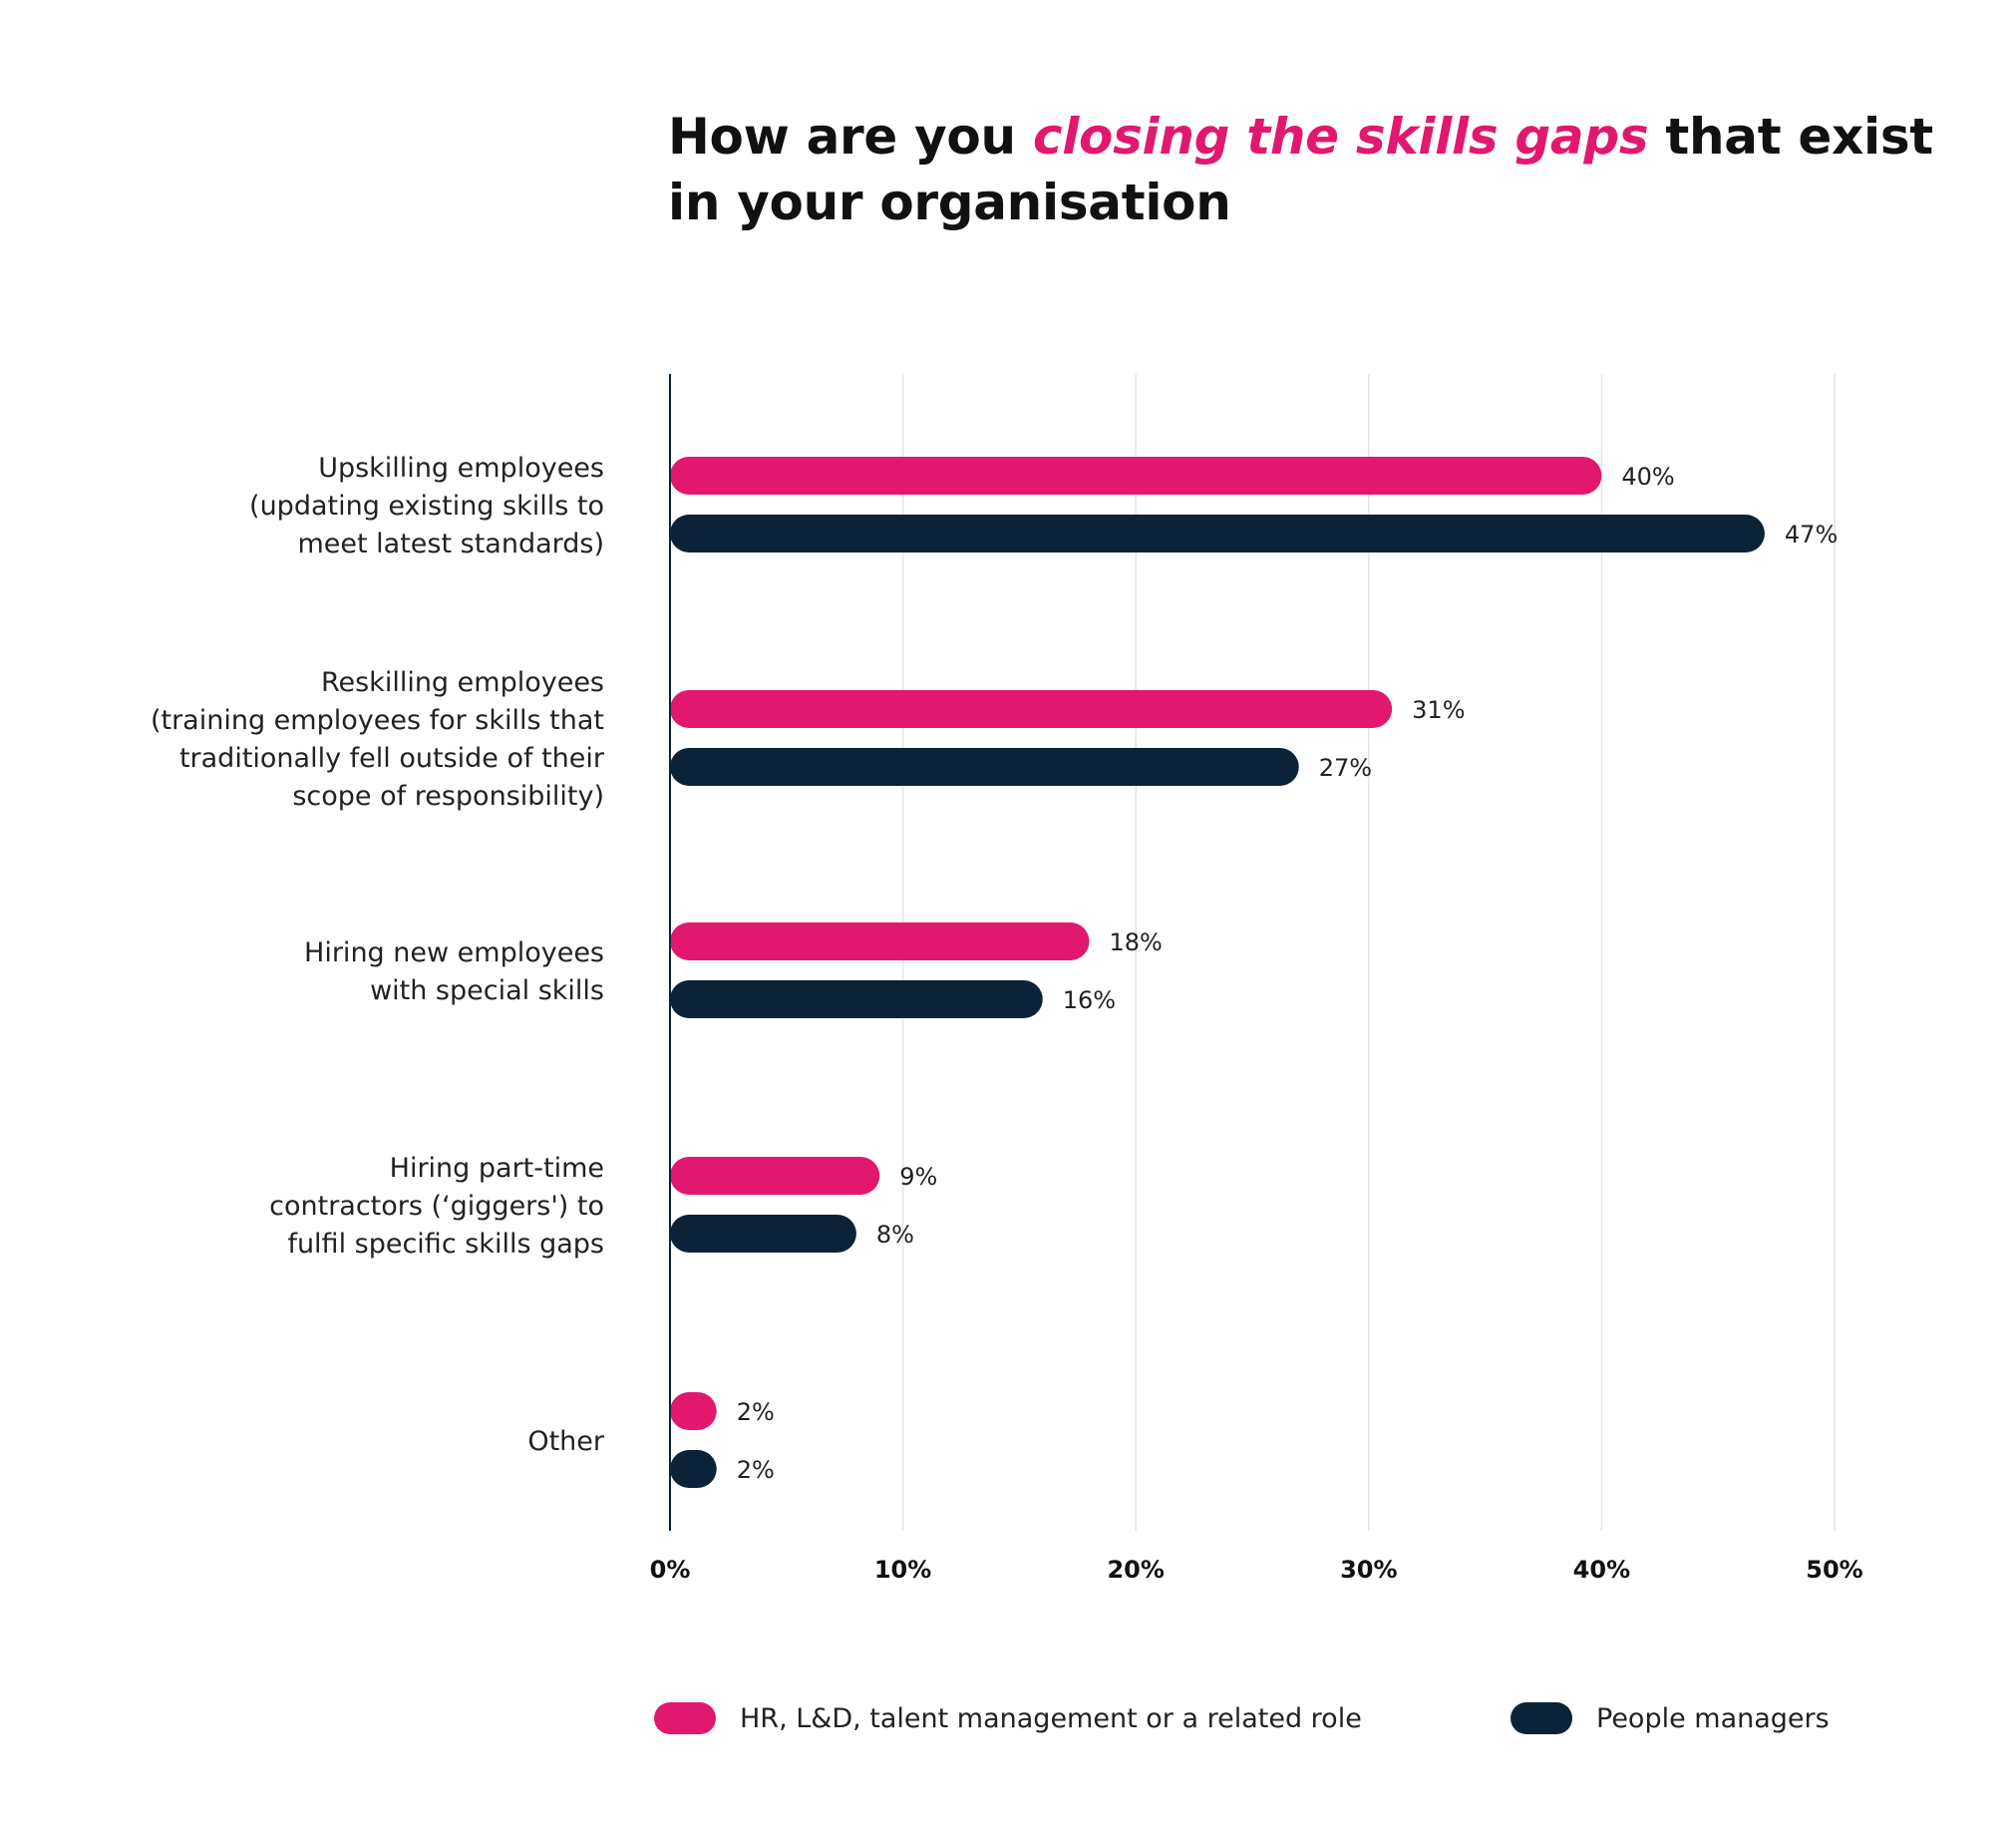 This screenshot has width=2016, height=1825. What do you see at coordinates (450, 544) in the screenshot?
I see `category-label-line: meet latest standards)` at bounding box center [450, 544].